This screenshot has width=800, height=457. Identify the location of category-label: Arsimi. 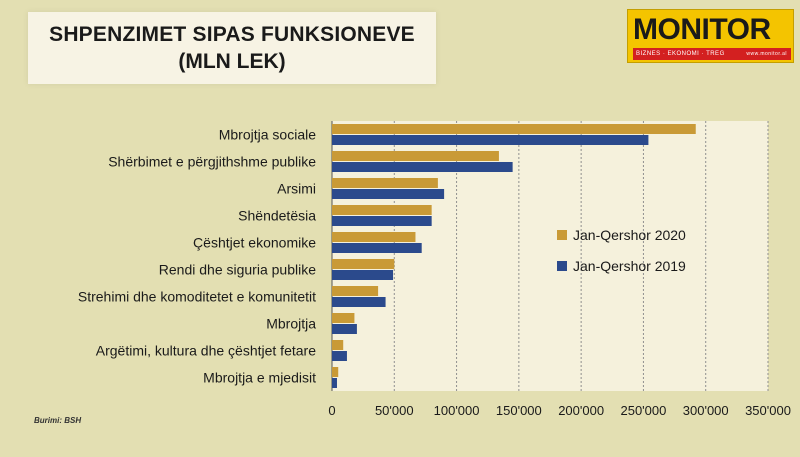
(296, 189).